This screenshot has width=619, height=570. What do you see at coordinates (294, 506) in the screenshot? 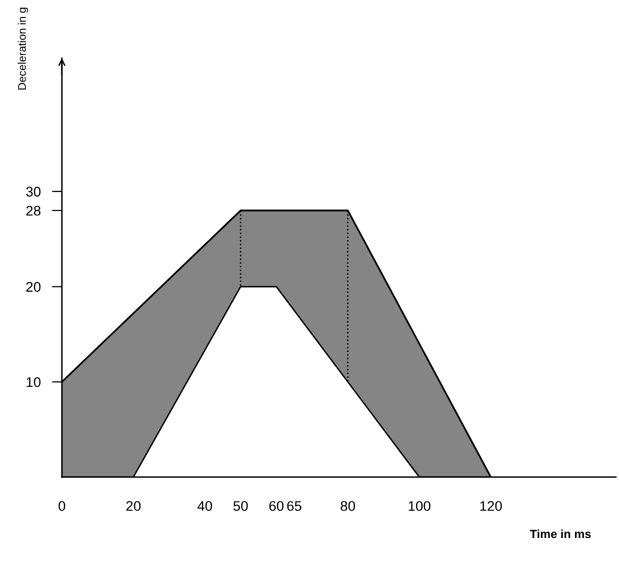
I see `x-tick-label: 65` at bounding box center [294, 506].